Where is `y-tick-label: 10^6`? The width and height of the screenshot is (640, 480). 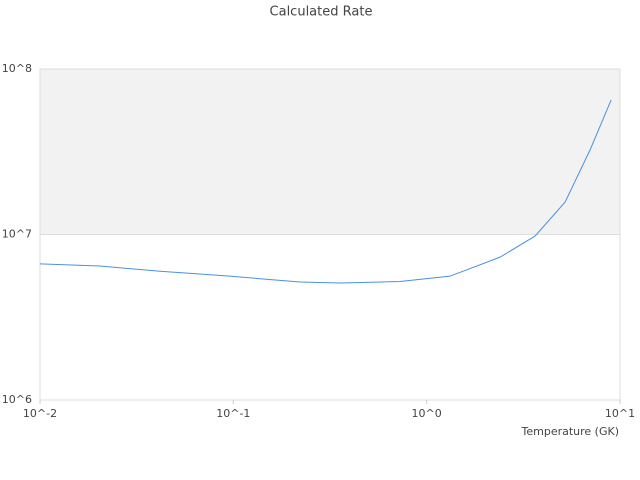
y-tick-label: 10^6 is located at coordinates (17, 399).